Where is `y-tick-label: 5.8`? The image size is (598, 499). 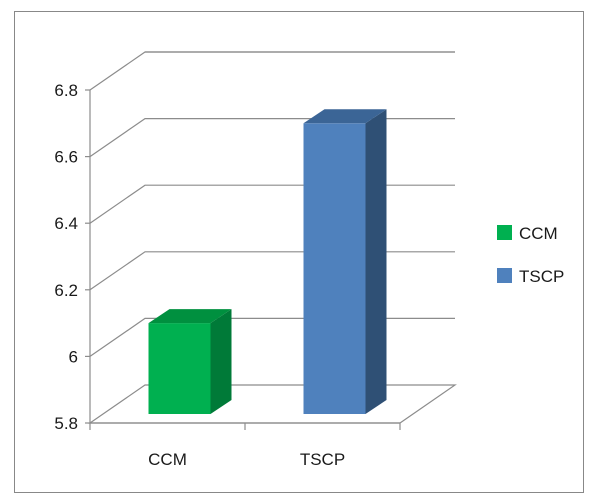
y-tick-label: 5.8 is located at coordinates (66, 423).